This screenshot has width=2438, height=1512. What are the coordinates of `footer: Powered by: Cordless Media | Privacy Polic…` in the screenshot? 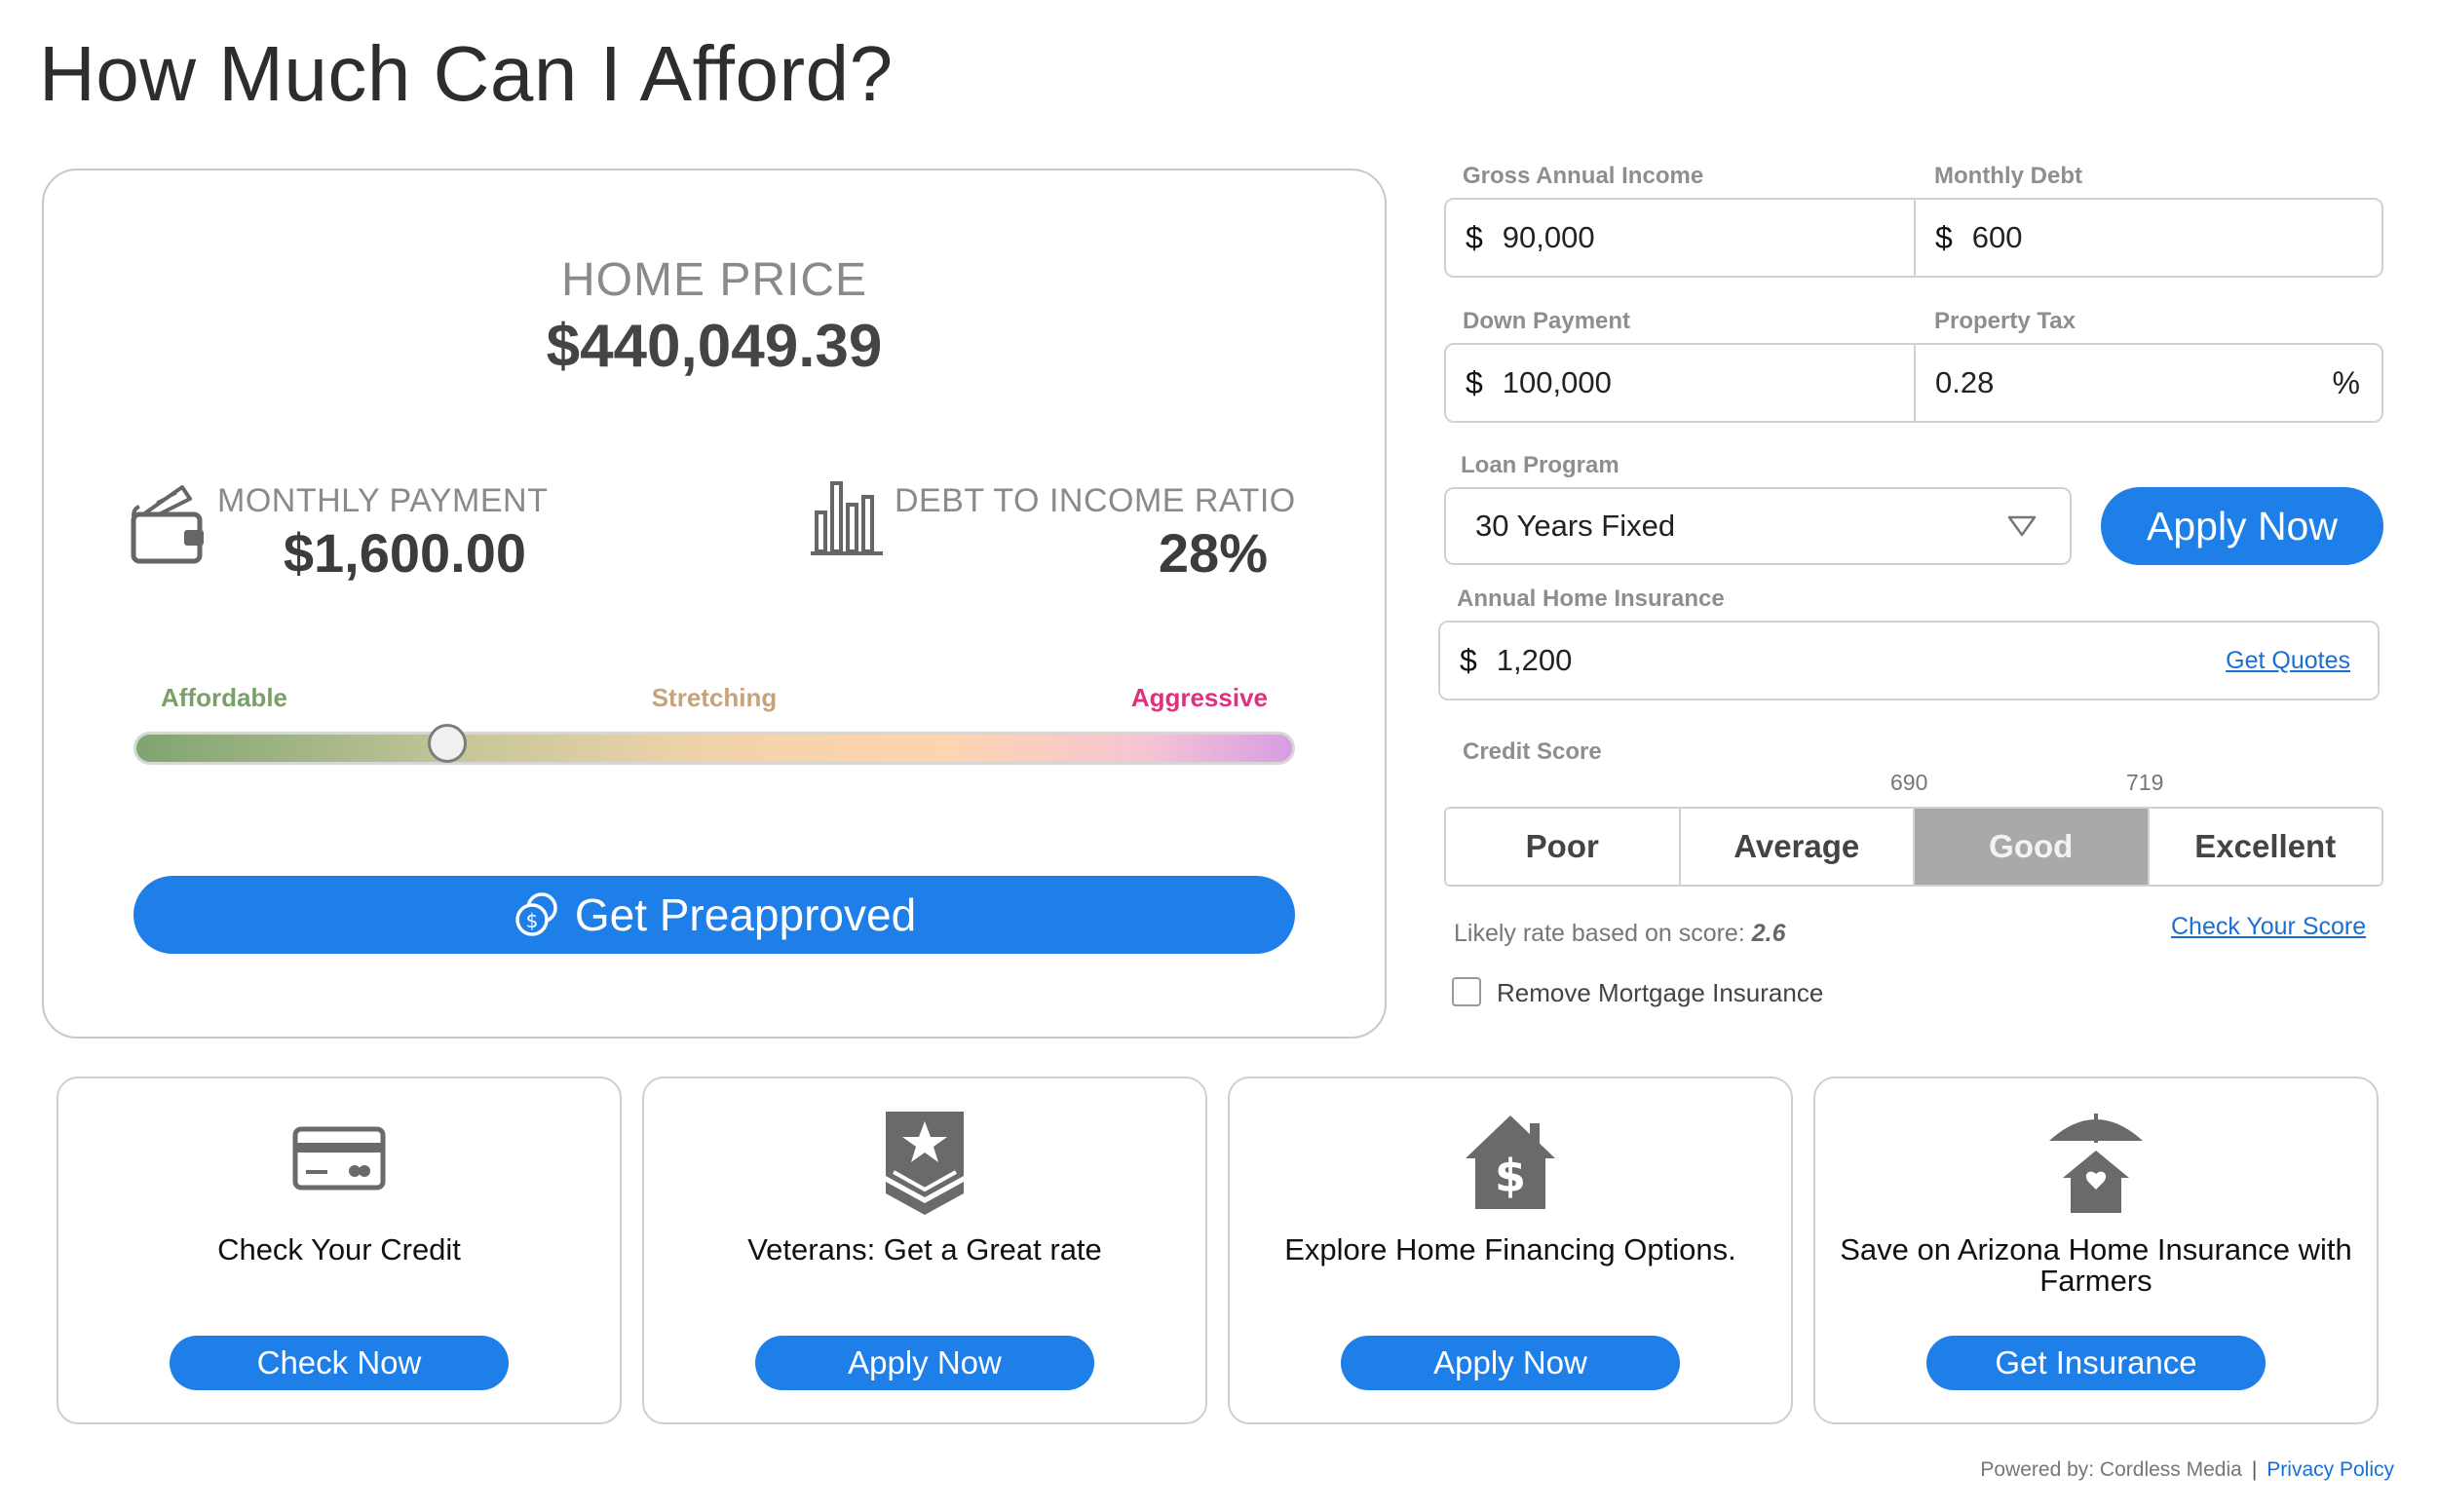 It's located at (2187, 1470).